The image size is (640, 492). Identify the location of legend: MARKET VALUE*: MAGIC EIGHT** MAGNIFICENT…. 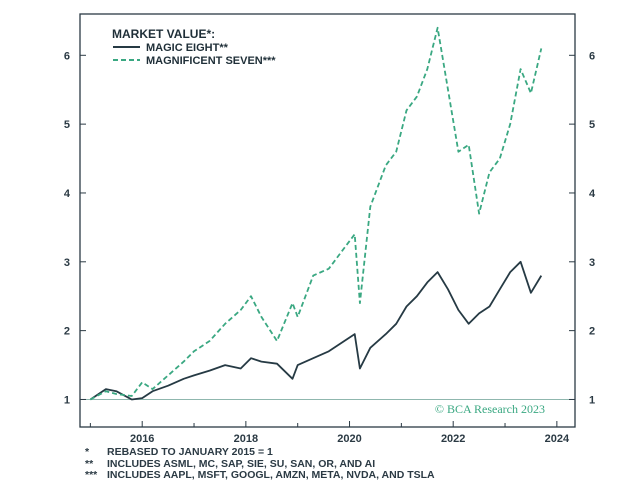
(194, 47).